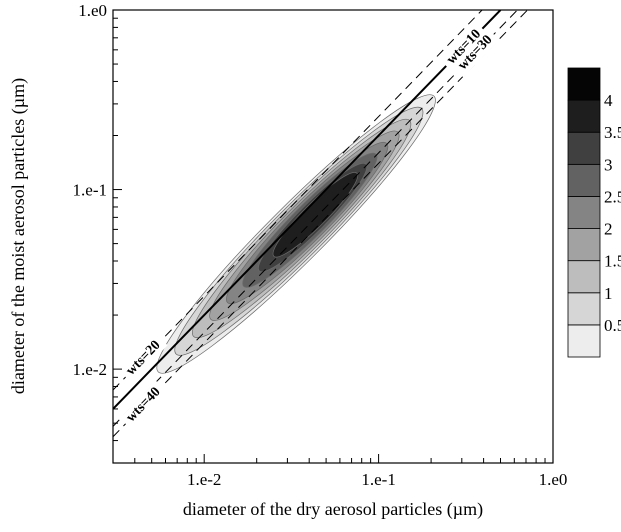 This screenshot has height=532, width=621. What do you see at coordinates (204, 479) in the screenshot?
I see `x-tick-label: 1.e-2` at bounding box center [204, 479].